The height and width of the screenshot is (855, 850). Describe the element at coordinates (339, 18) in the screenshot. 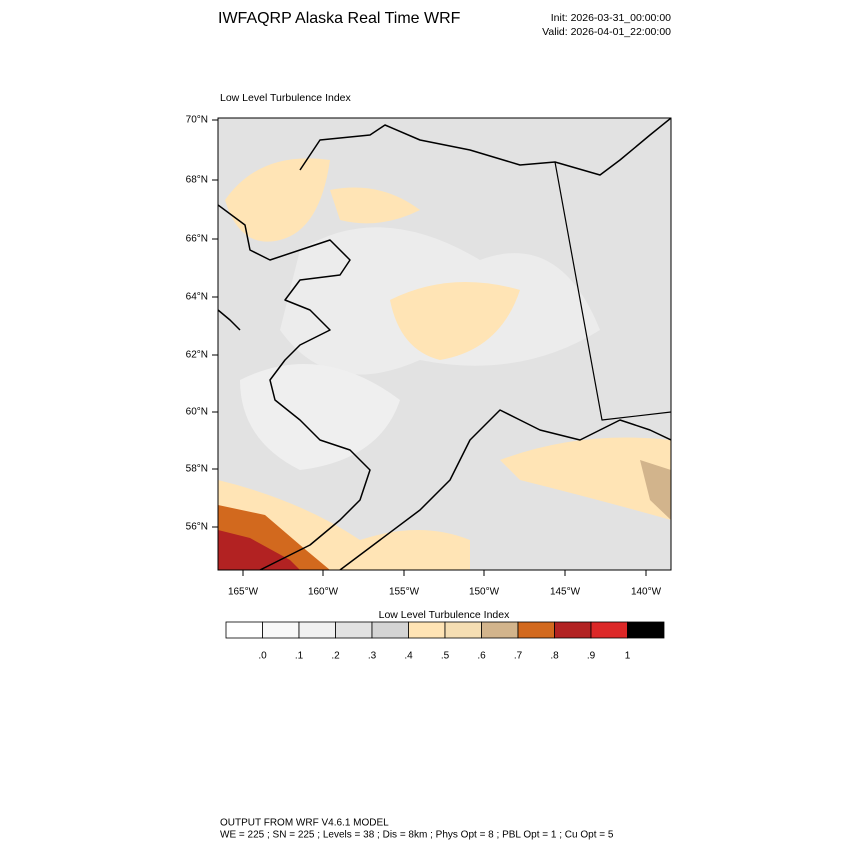

I see `main-title: IWFAQRP Alaska Real Time WRF` at that location.